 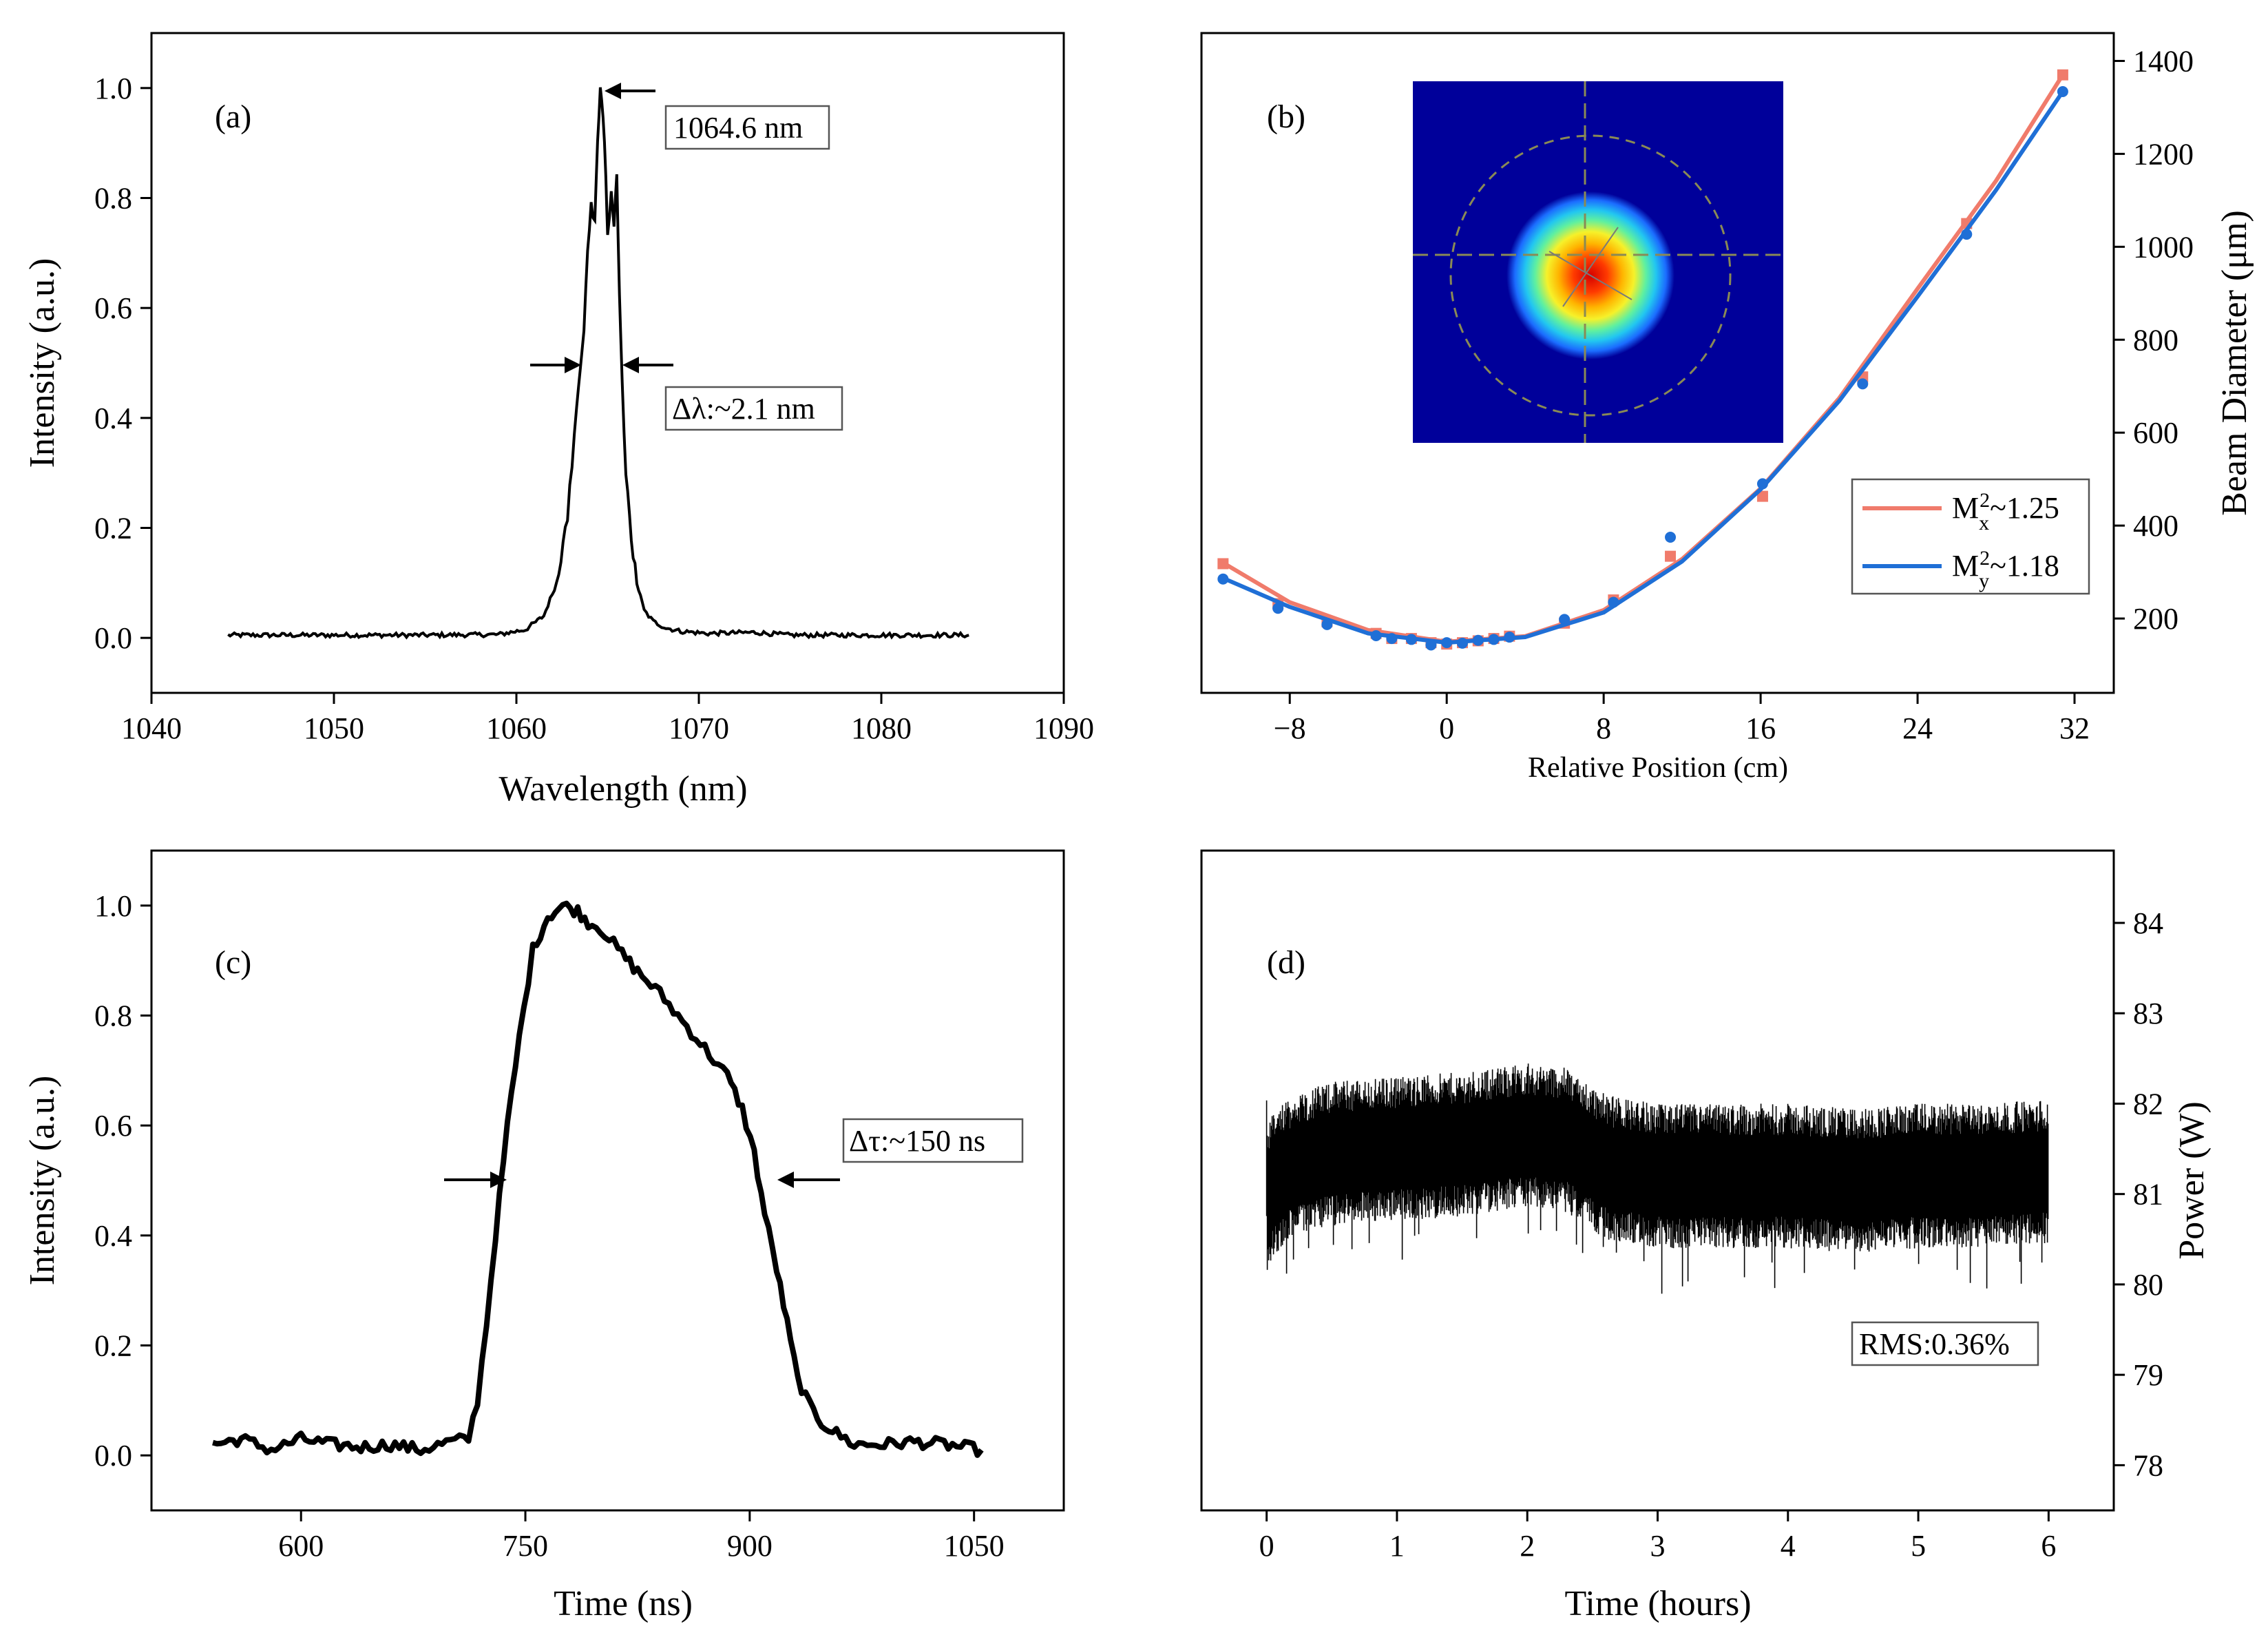 I want to click on panel-d-xtick-label: 1, so click(x=1397, y=1546).